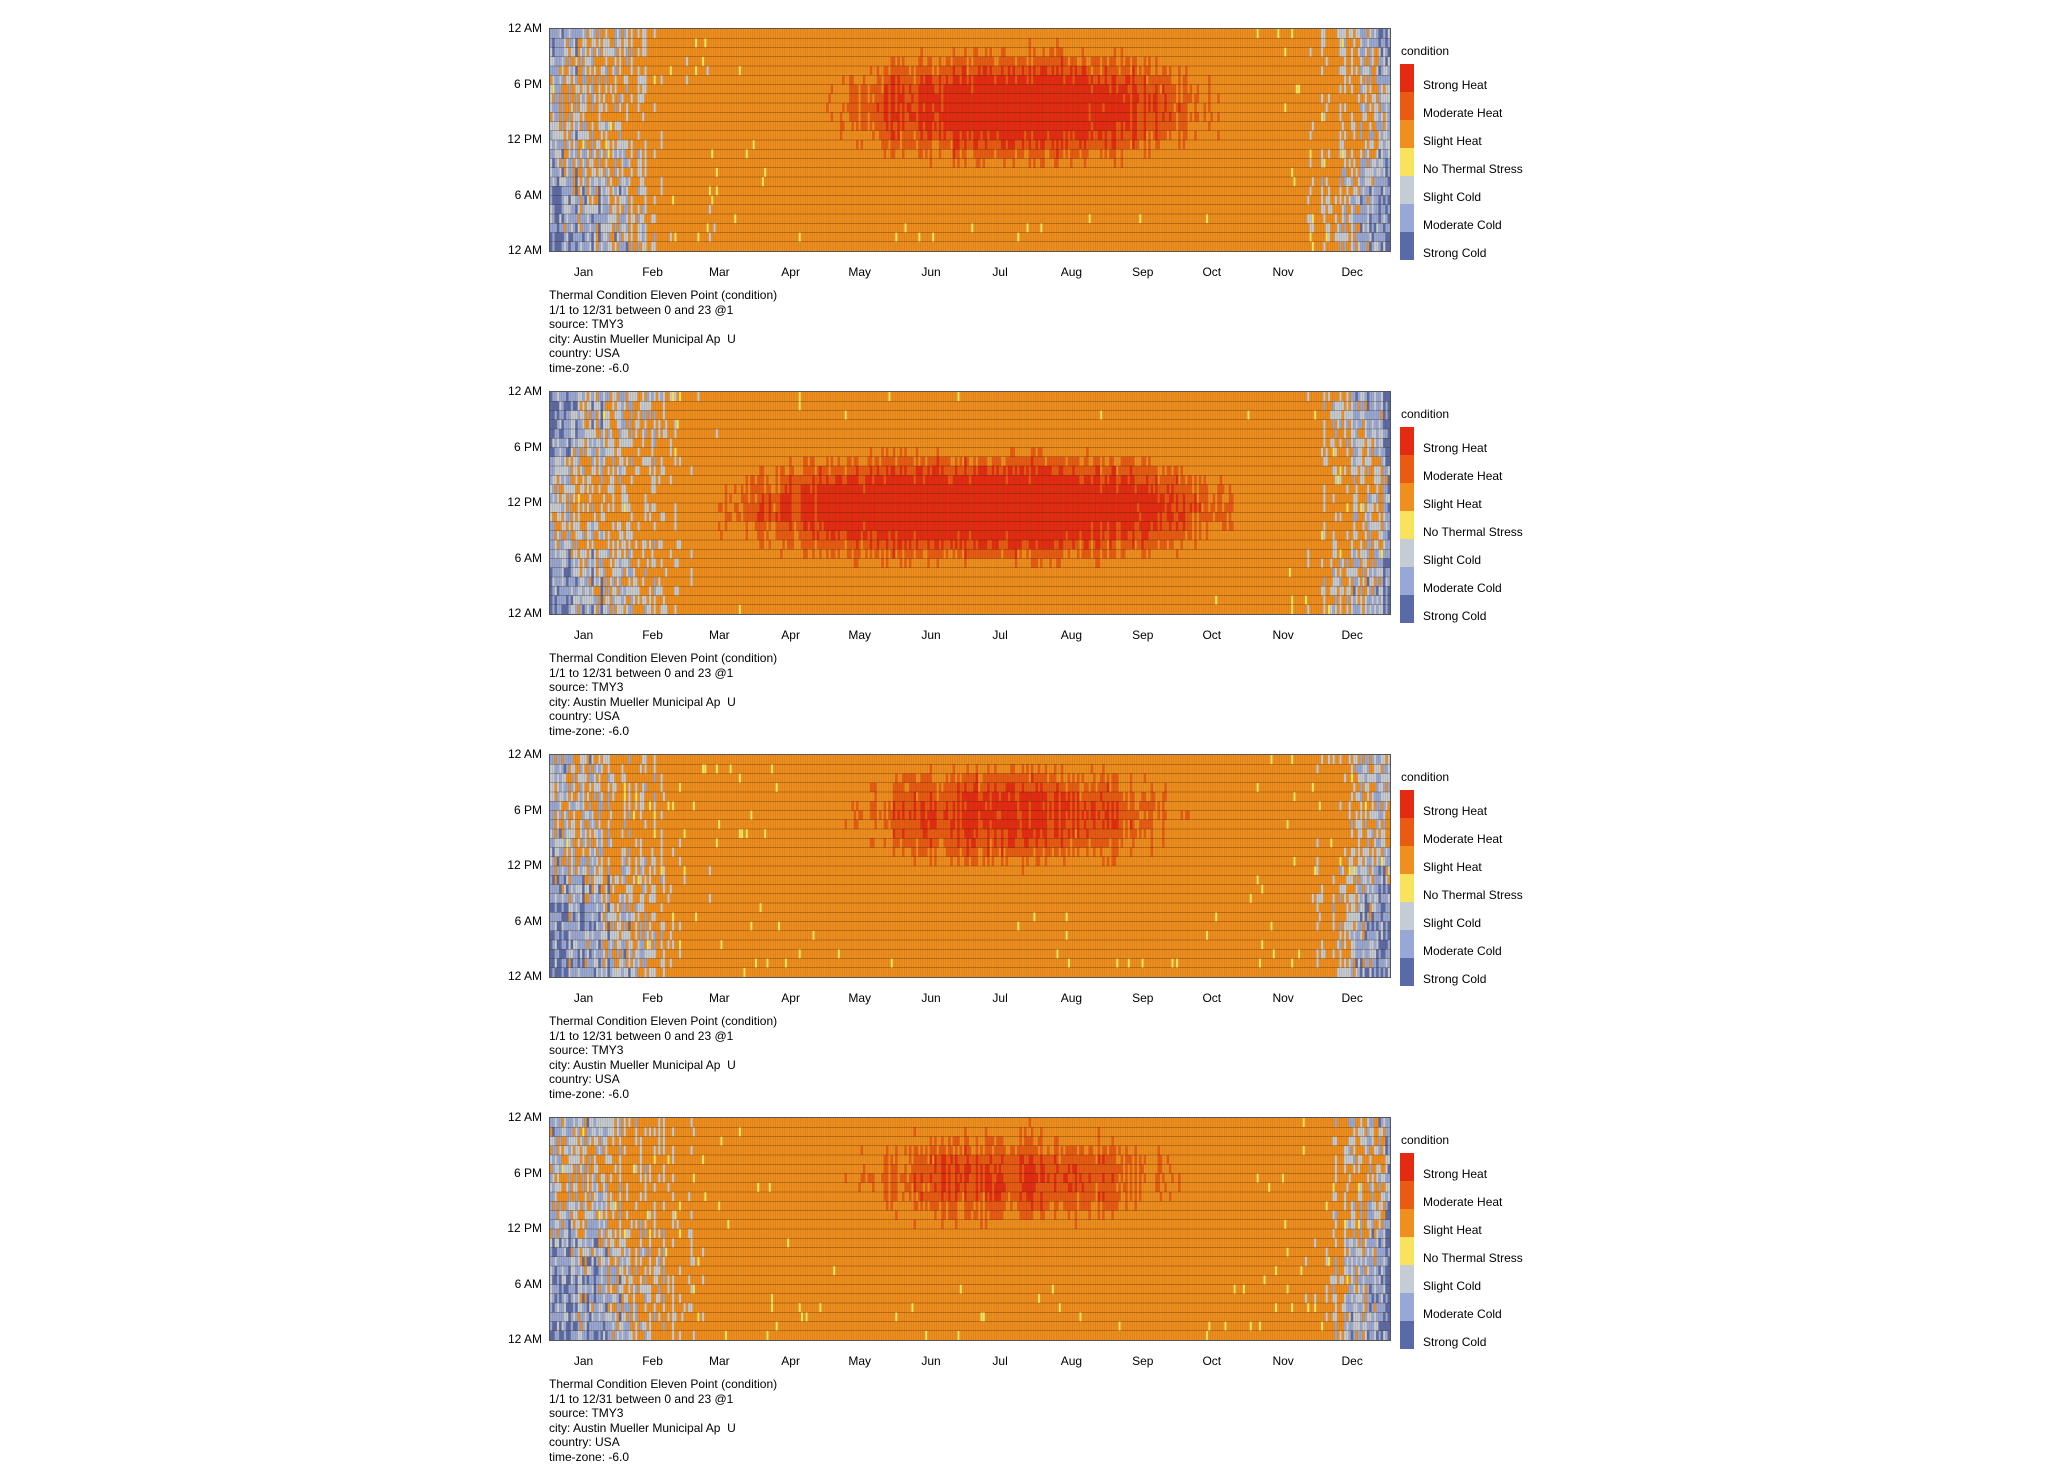  I want to click on heatmap-svg, so click(970, 140).